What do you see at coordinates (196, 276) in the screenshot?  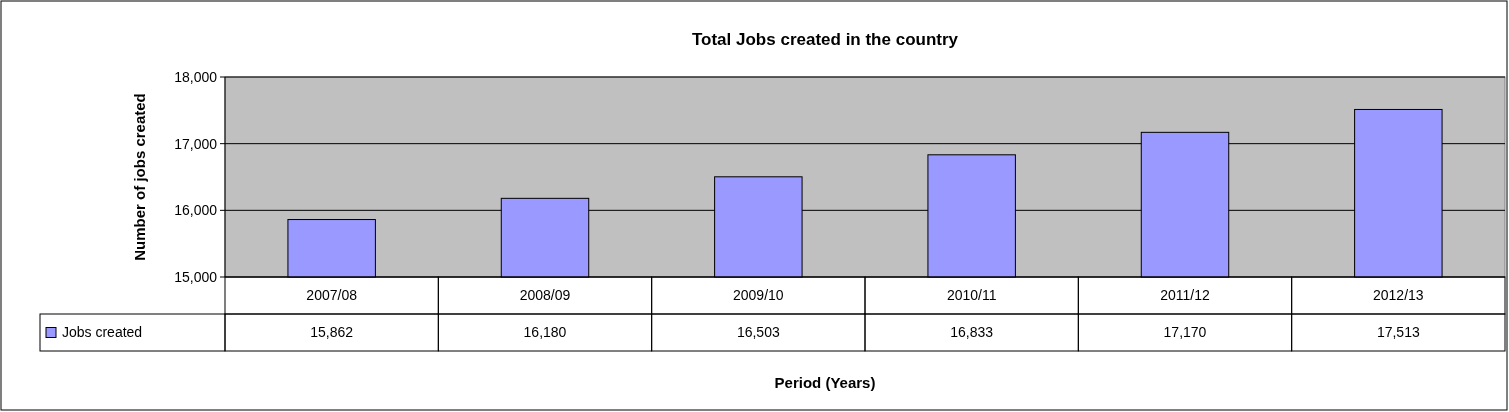 I see `y-tick-label: 15,000` at bounding box center [196, 276].